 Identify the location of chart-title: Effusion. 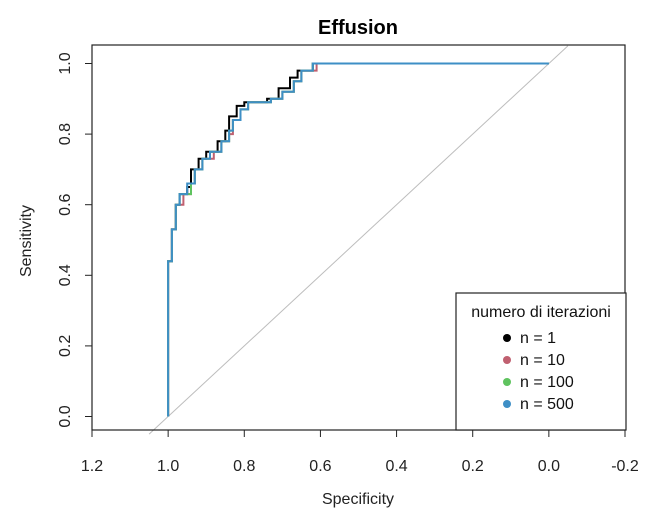
(358, 28).